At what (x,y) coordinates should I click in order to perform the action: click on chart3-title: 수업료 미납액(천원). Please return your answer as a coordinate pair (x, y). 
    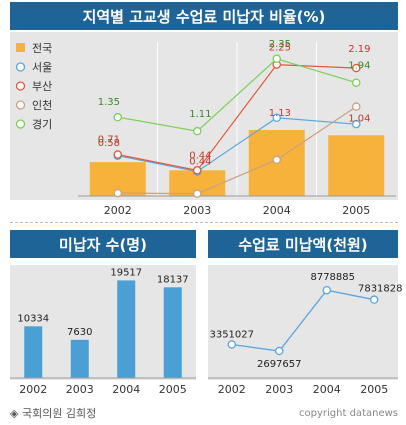
    Looking at the image, I should click on (303, 244).